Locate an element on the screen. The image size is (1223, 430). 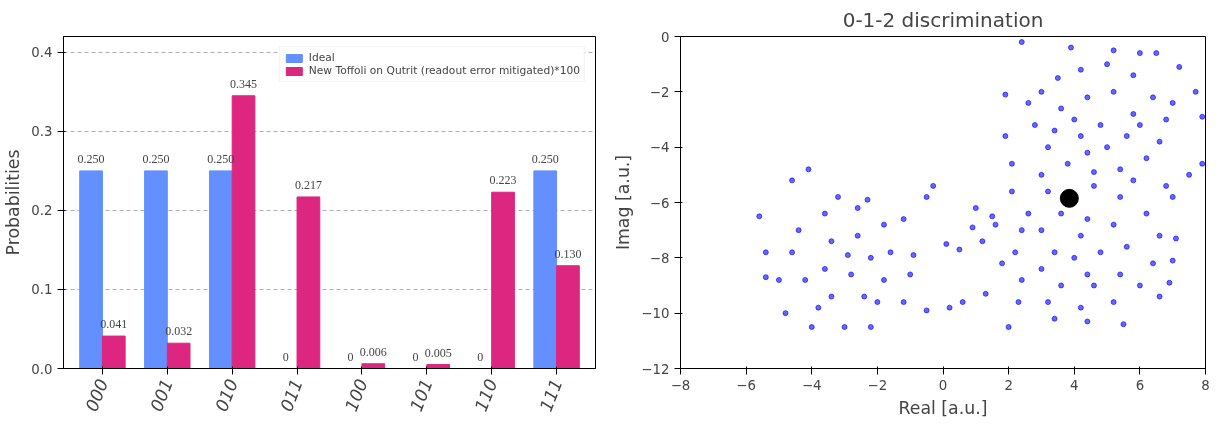
x-tick-label: 100 is located at coordinates (356, 395).